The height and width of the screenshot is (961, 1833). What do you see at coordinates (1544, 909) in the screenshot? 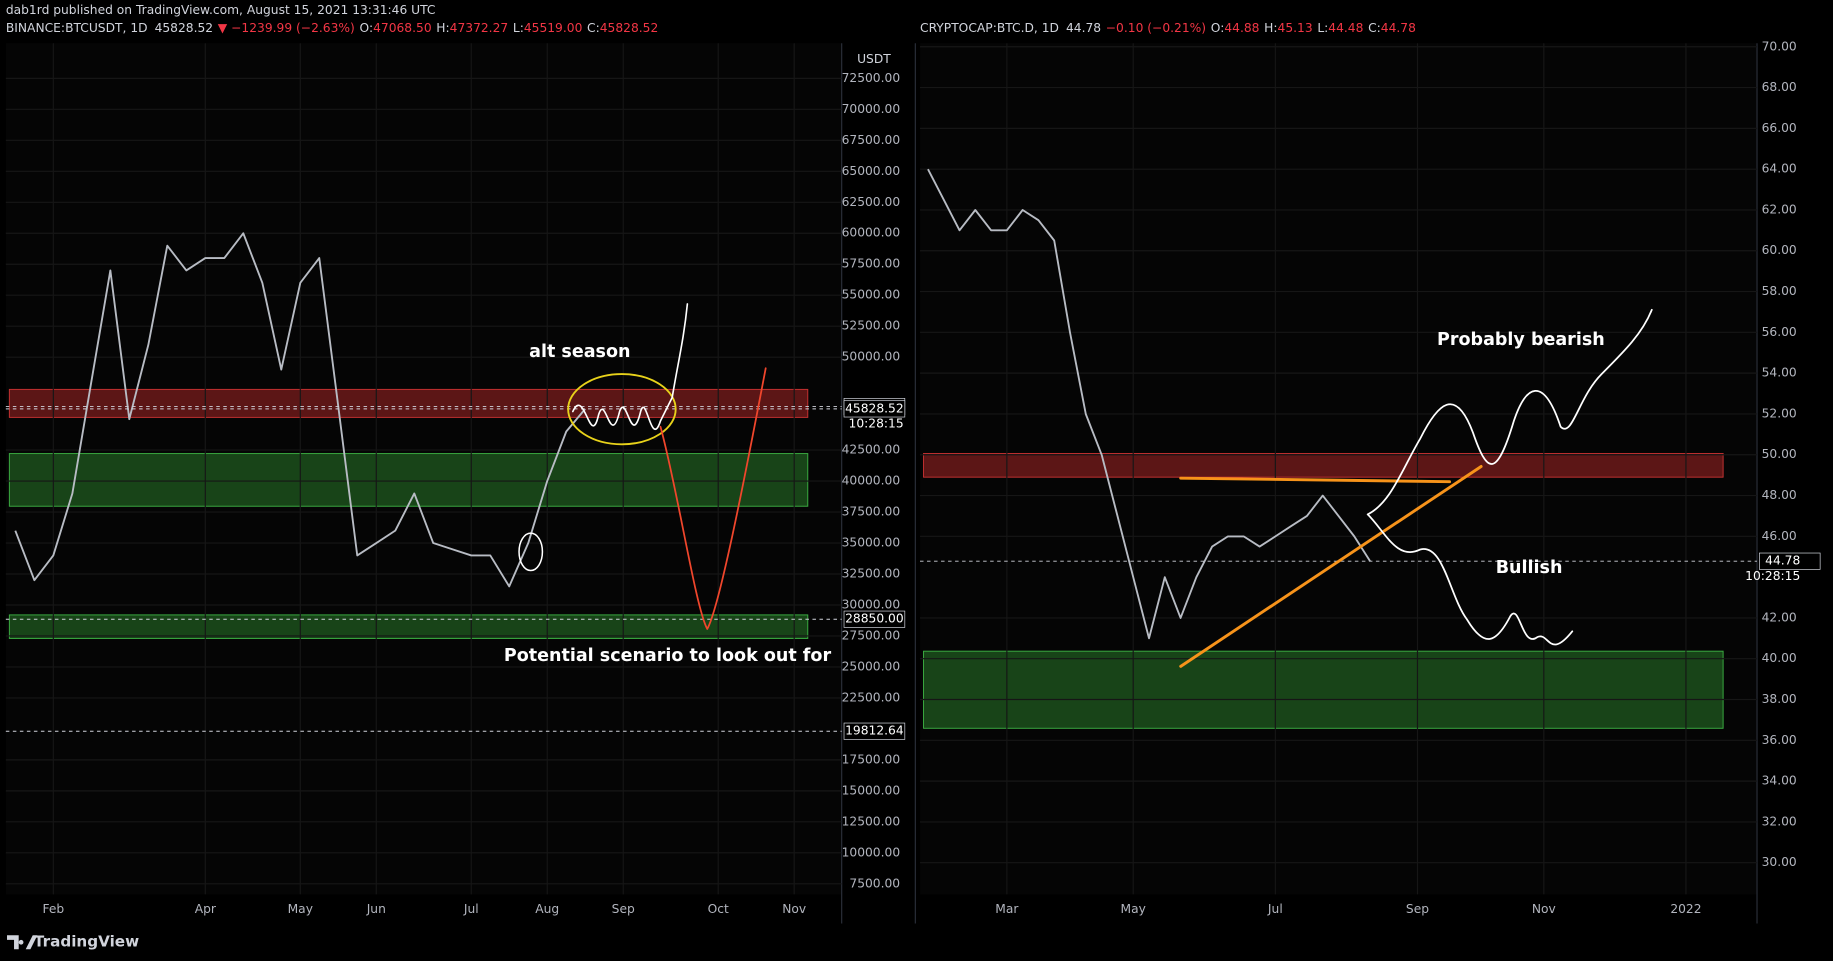
I see `x-tick-label: Nov` at bounding box center [1544, 909].